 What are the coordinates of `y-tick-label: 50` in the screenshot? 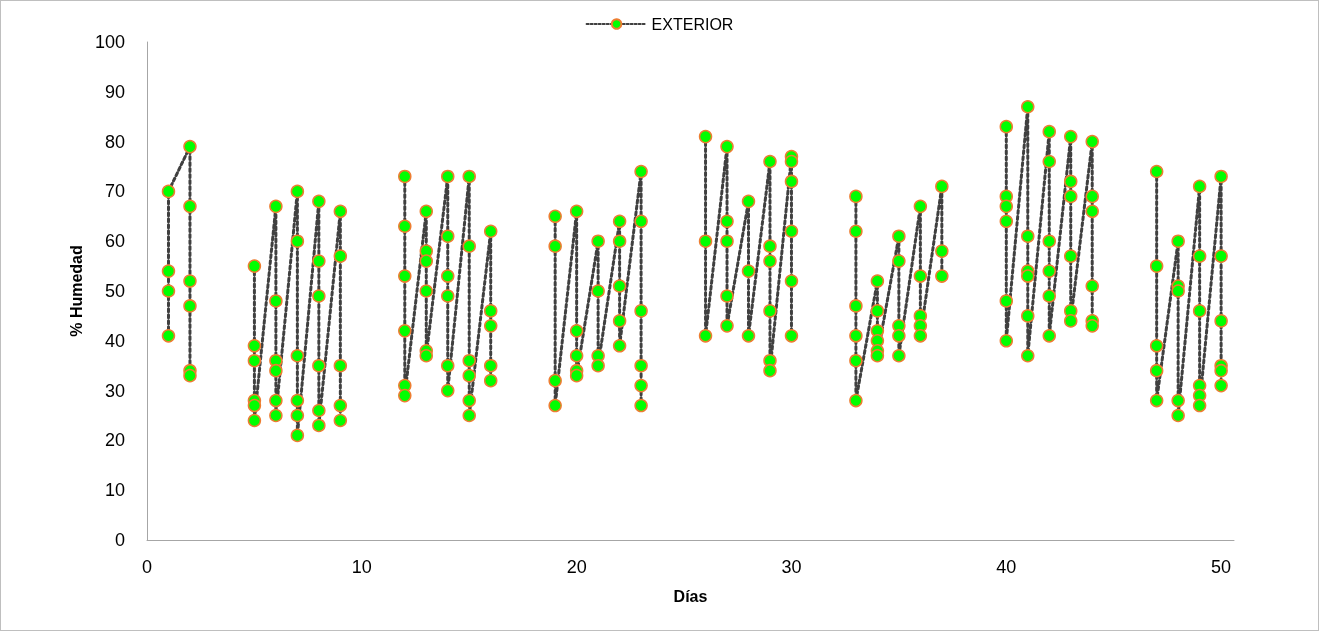 It's located at (114, 291).